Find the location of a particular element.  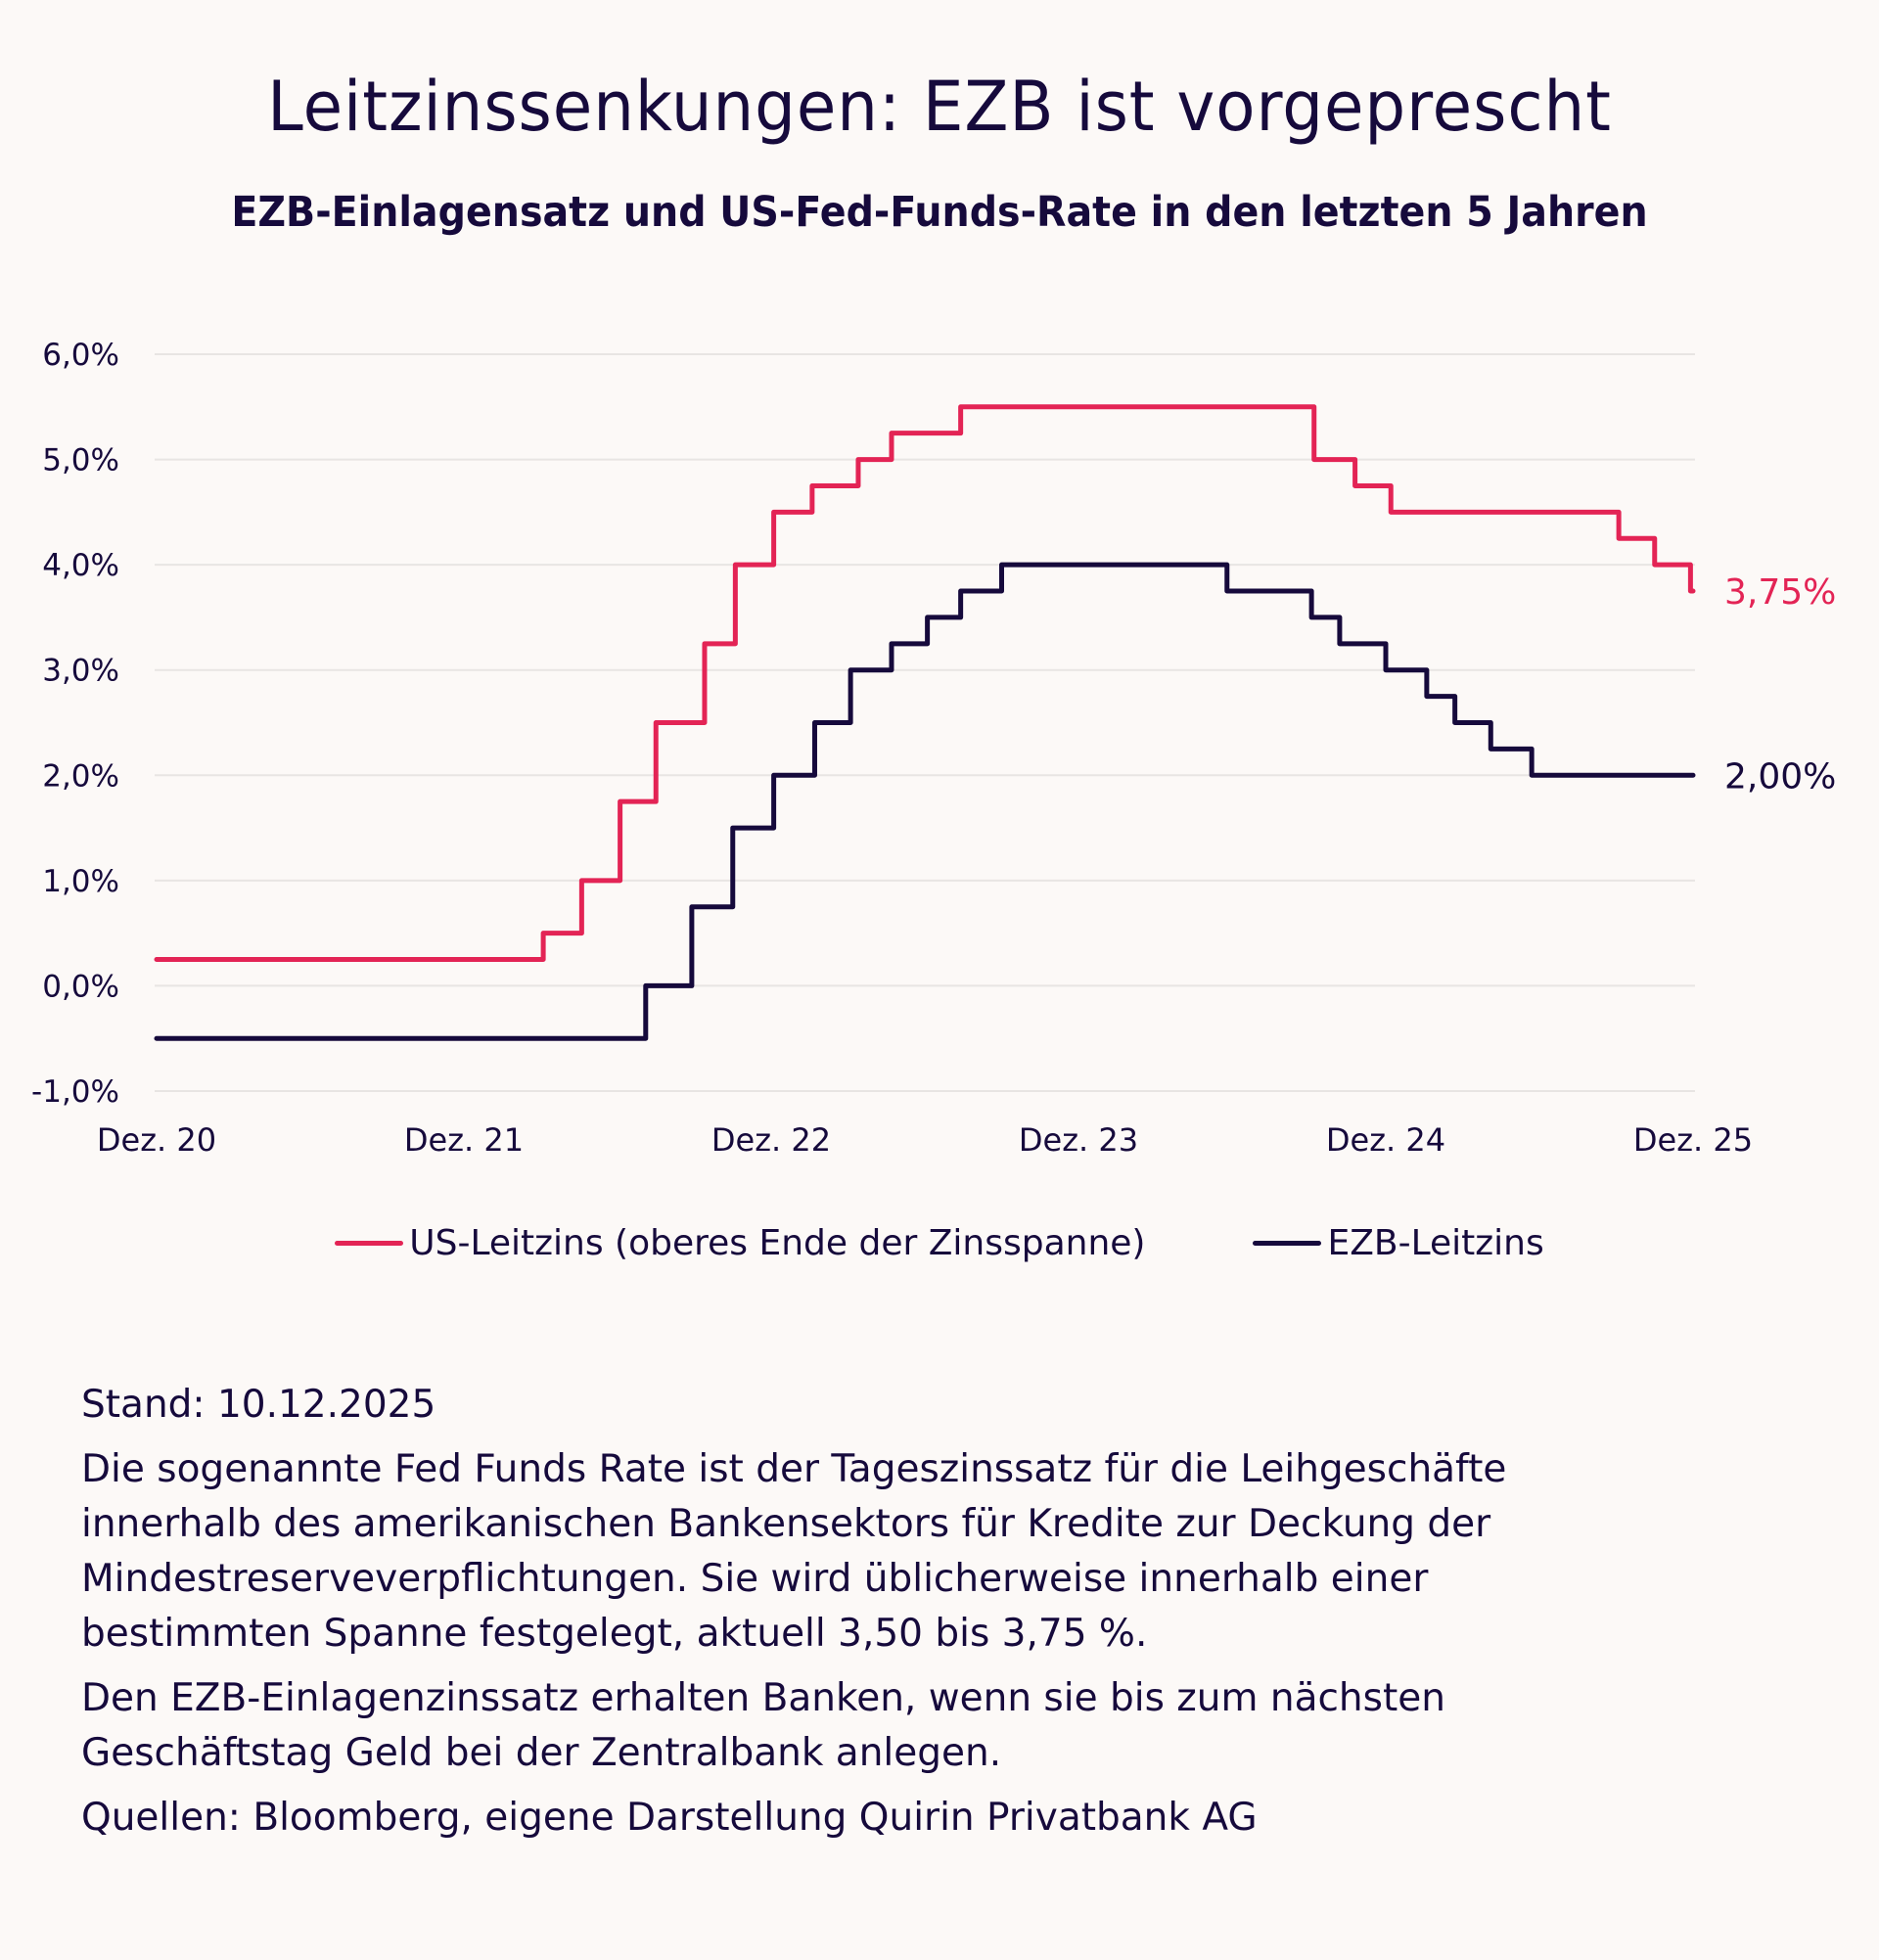

legend-swatch-ecb is located at coordinates (1287, 1243).